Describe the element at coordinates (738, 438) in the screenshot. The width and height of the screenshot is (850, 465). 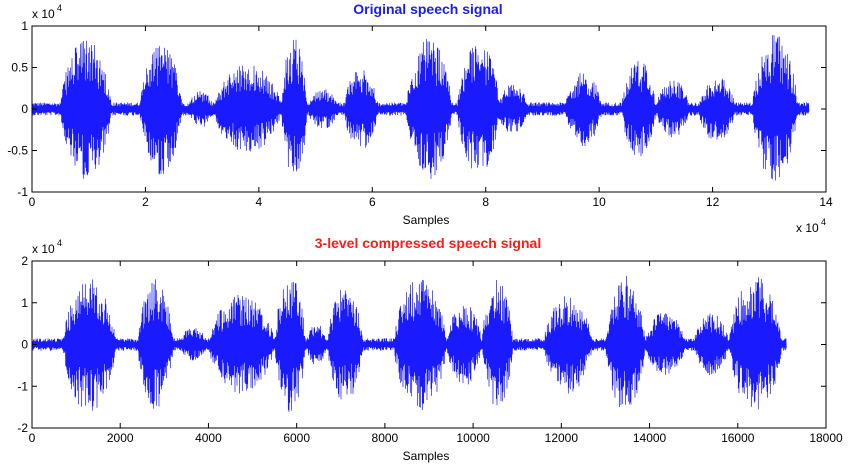
I see `x-tick-label: 16000` at that location.